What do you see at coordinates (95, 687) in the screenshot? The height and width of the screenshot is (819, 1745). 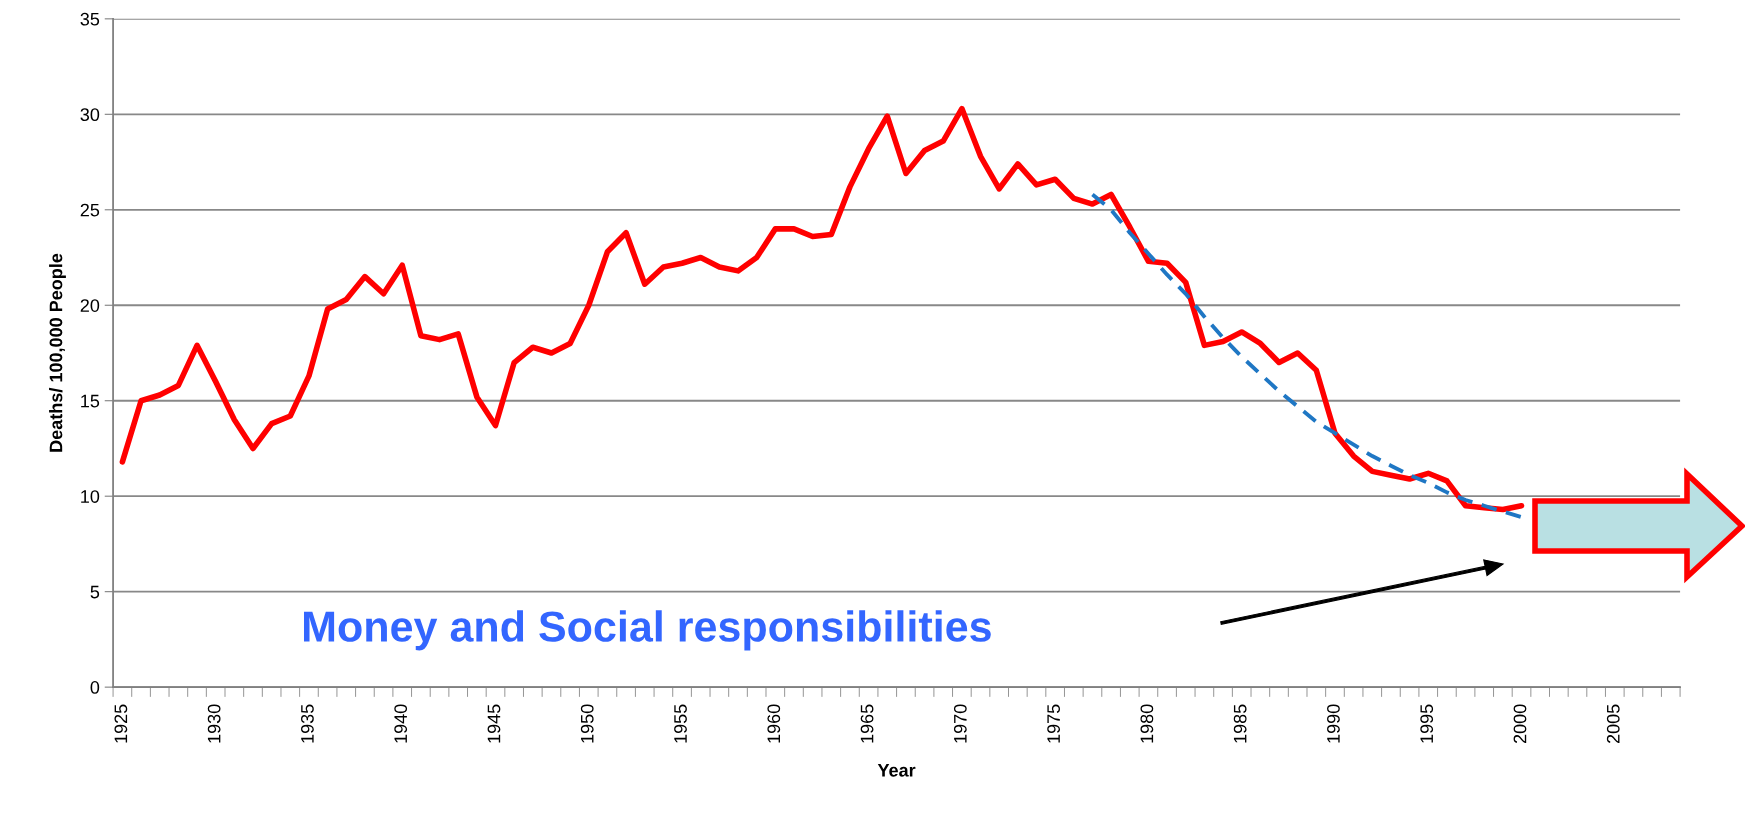 I see `y-tick-label: 0` at bounding box center [95, 687].